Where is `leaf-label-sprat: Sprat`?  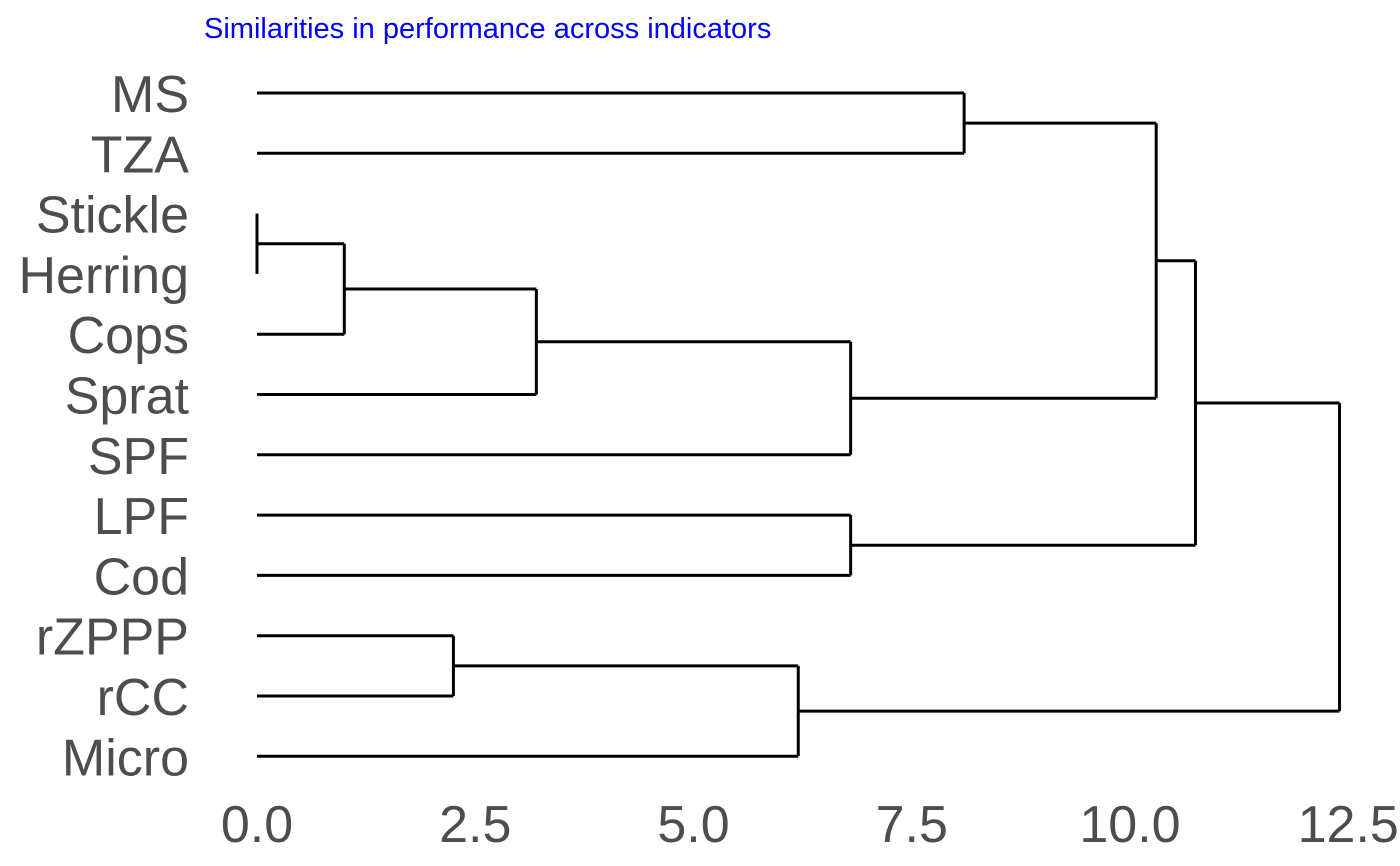 leaf-label-sprat: Sprat is located at coordinates (127, 397).